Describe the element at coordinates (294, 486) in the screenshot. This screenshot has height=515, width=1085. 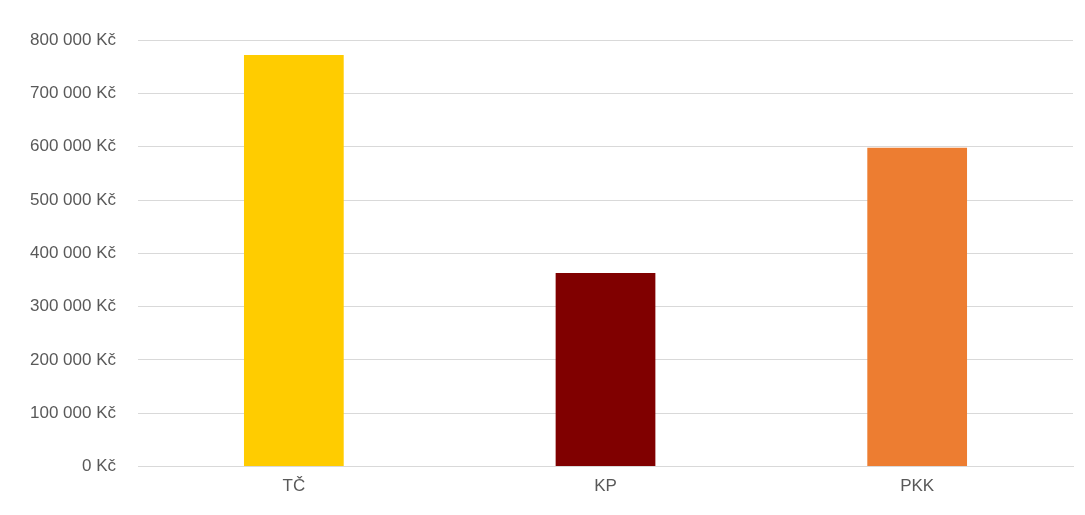
I see `x-tick-label: TČ` at that location.